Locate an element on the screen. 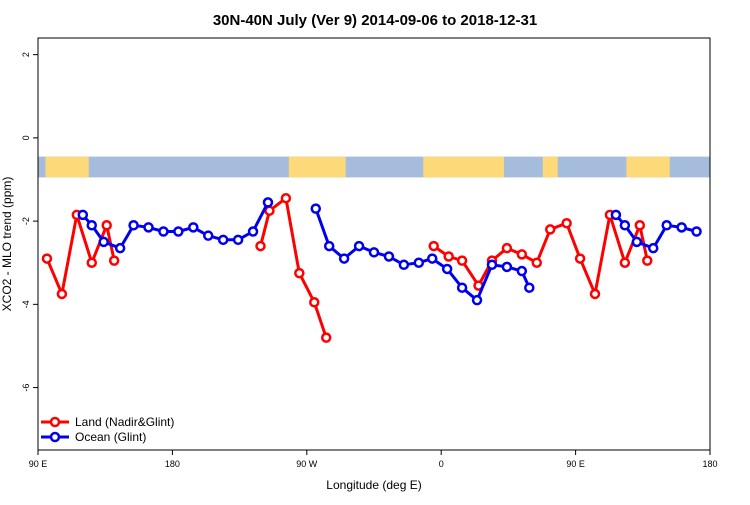  map-ocean-band is located at coordinates (374, 167).